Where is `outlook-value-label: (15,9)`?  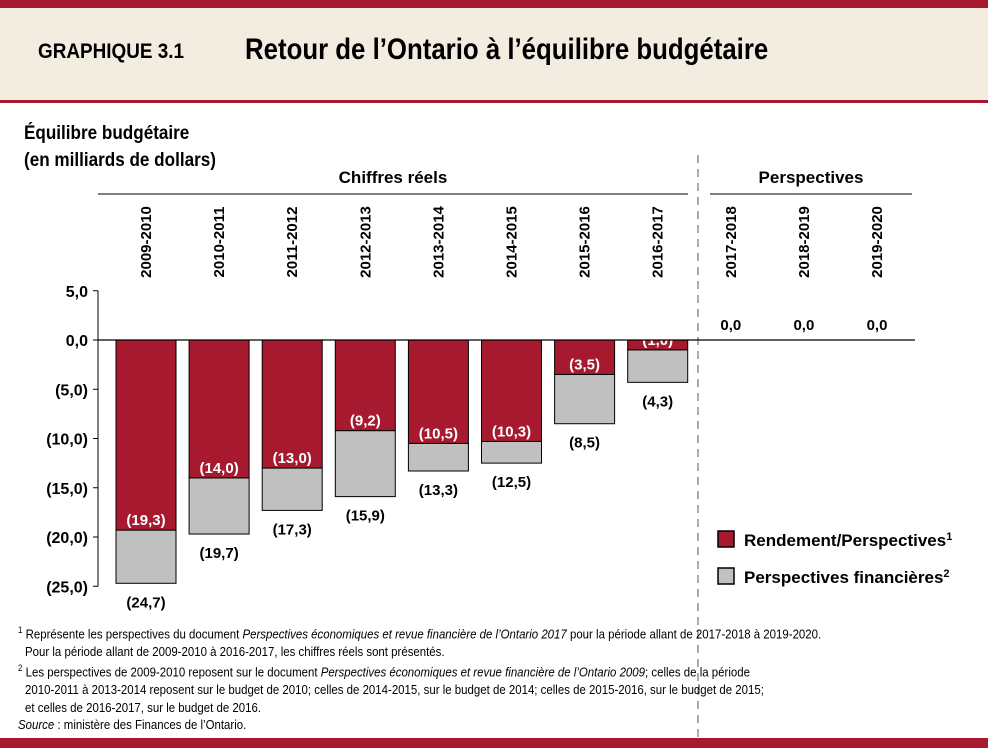 outlook-value-label: (15,9) is located at coordinates (365, 516).